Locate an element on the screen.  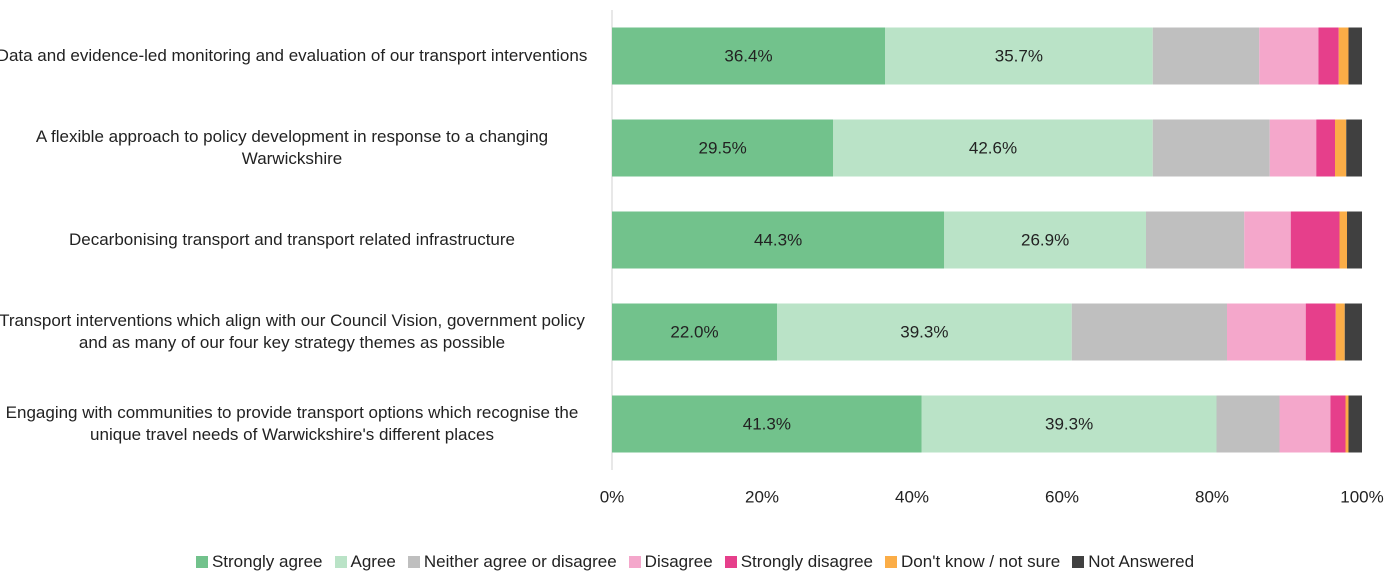
legend-label: Neither agree or disagree is located at coordinates (520, 561).